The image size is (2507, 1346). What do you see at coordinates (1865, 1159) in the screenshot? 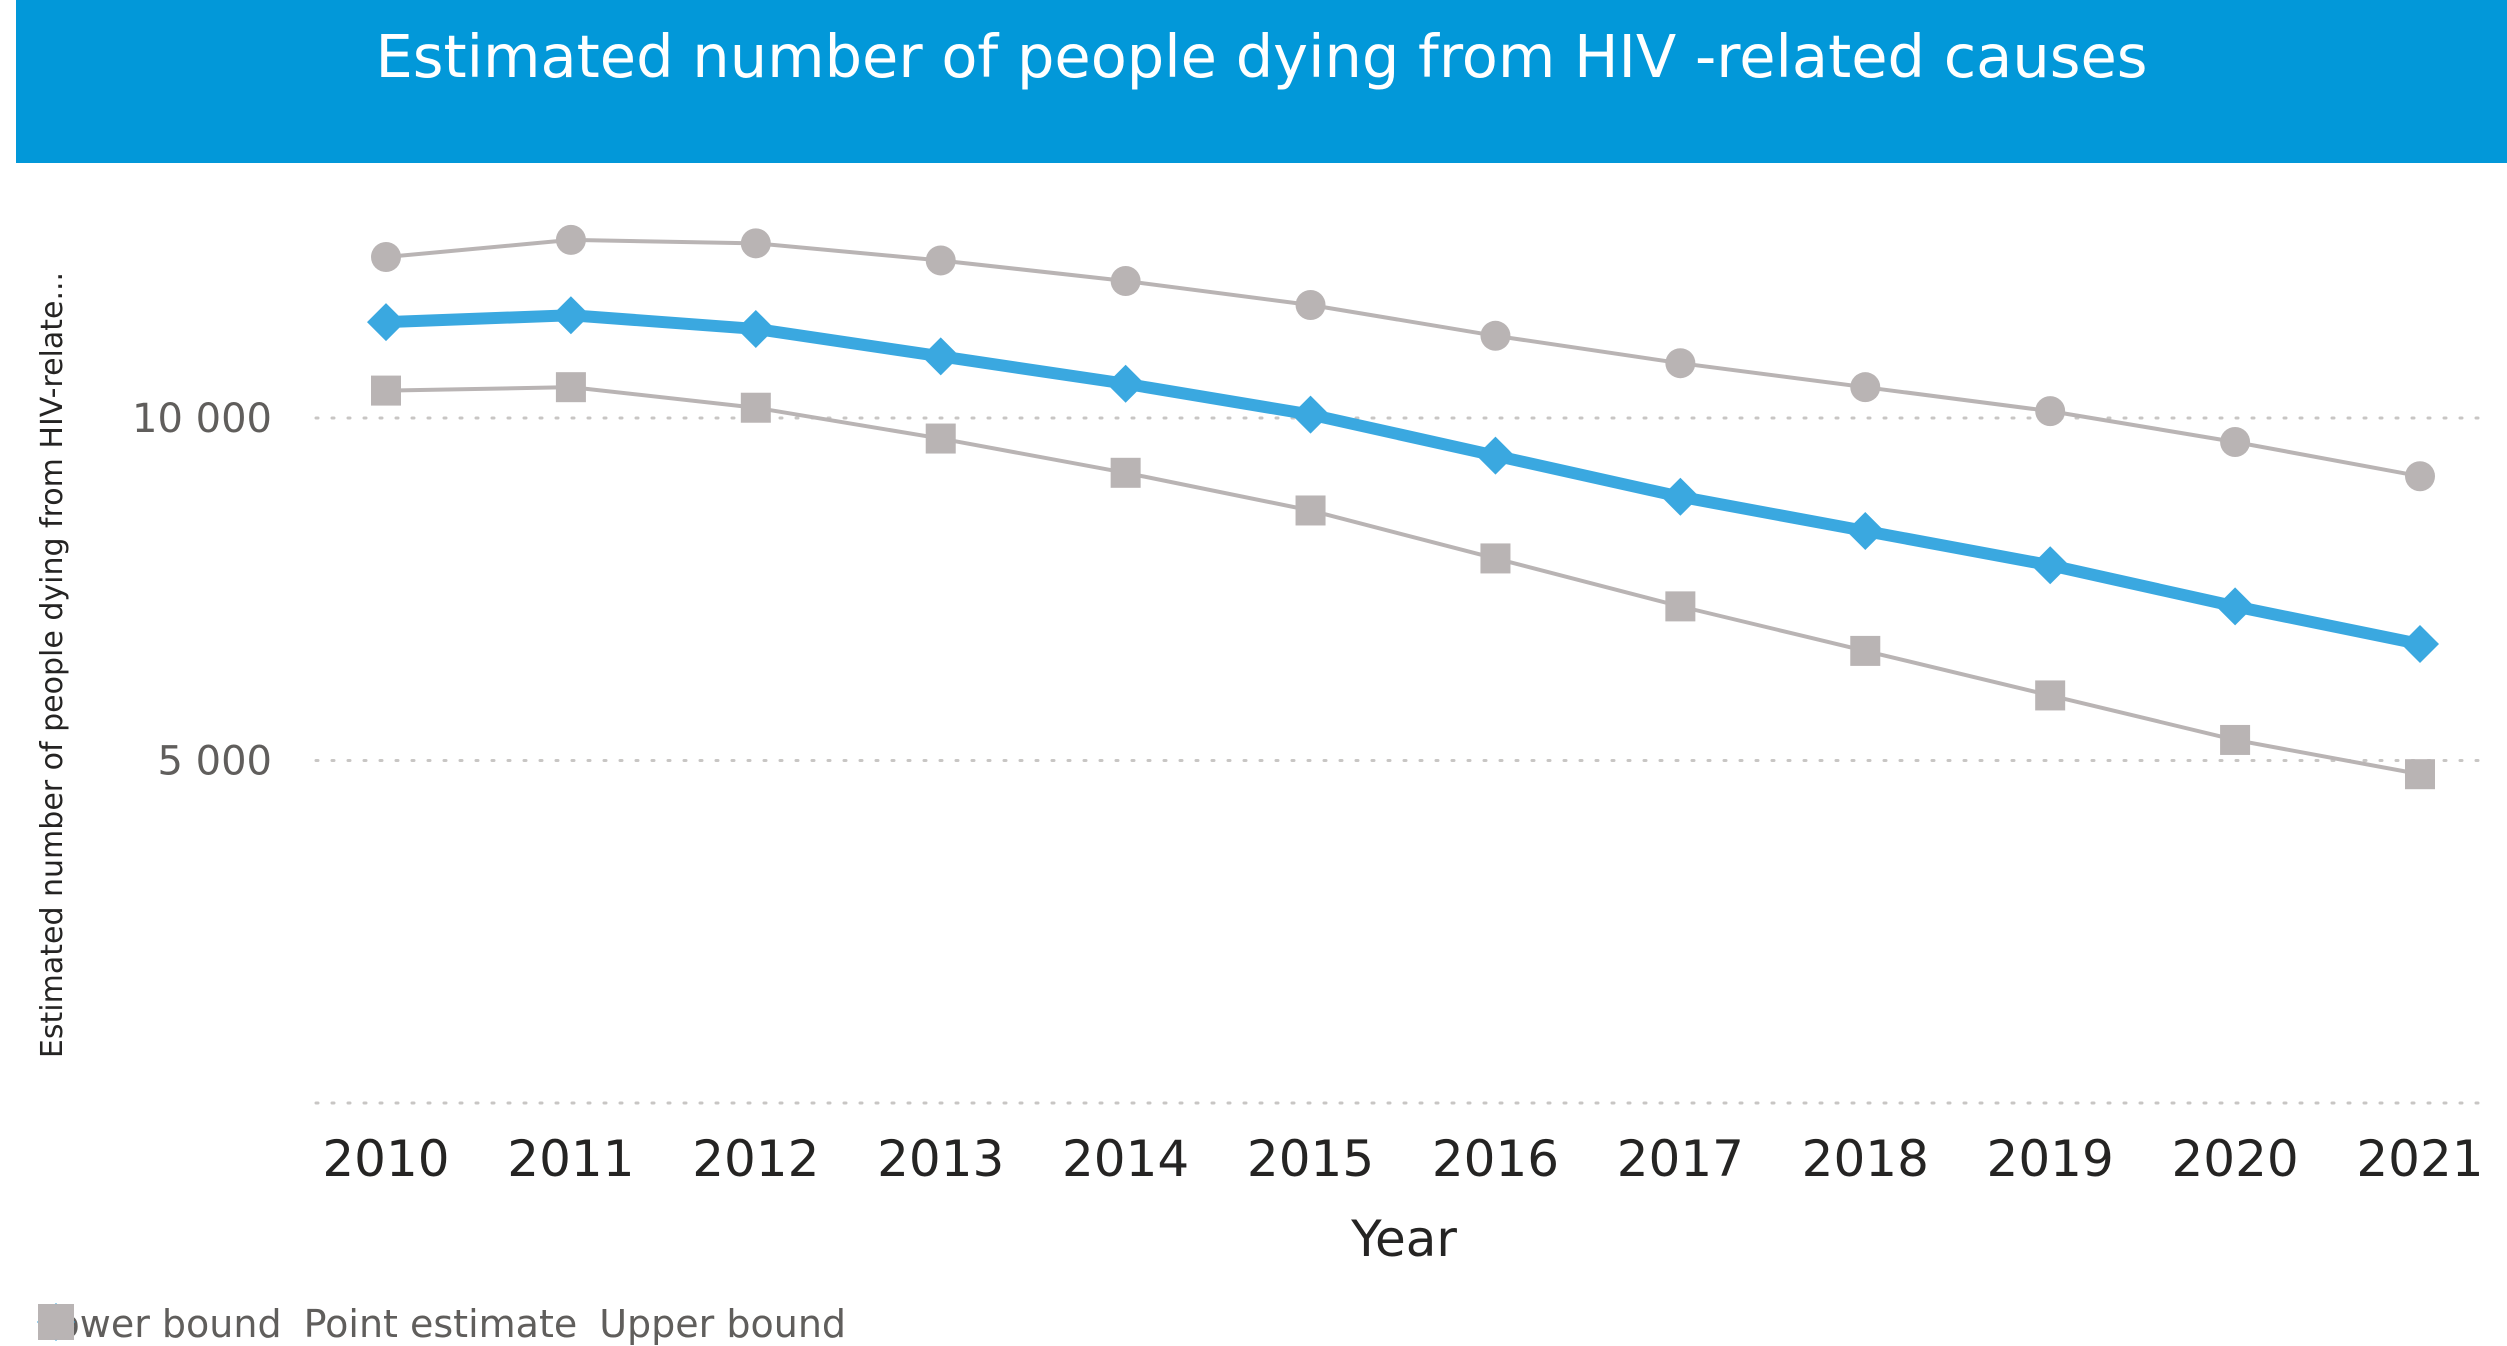
I see `x-tick-label: 2018` at bounding box center [1865, 1159].